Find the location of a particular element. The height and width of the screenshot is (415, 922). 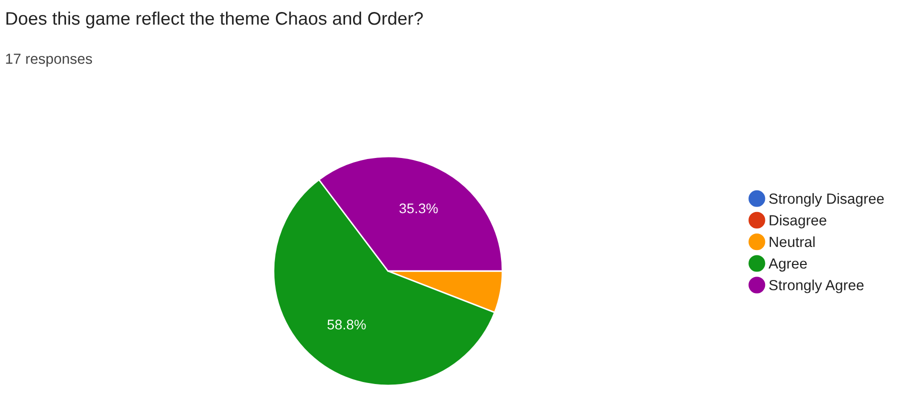

data-label: 58.8% is located at coordinates (346, 325).